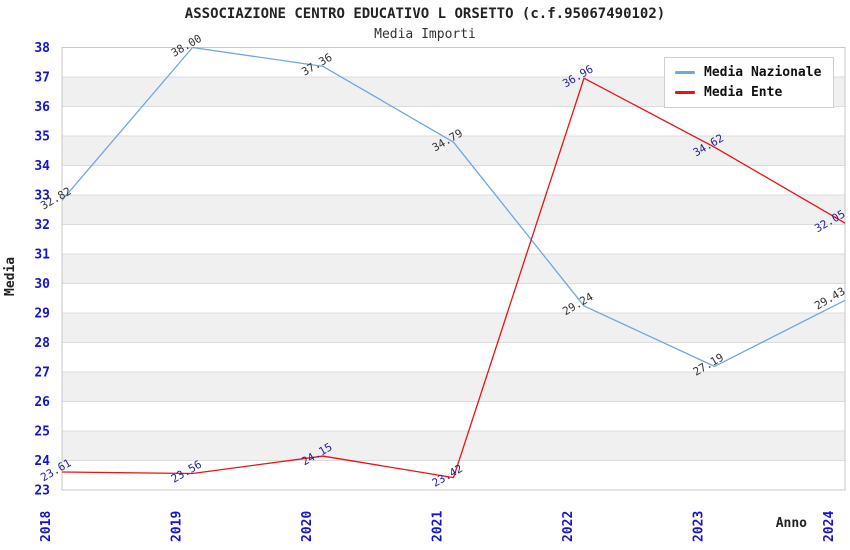  What do you see at coordinates (10, 276) in the screenshot?
I see `y-axis-title: Media` at bounding box center [10, 276].